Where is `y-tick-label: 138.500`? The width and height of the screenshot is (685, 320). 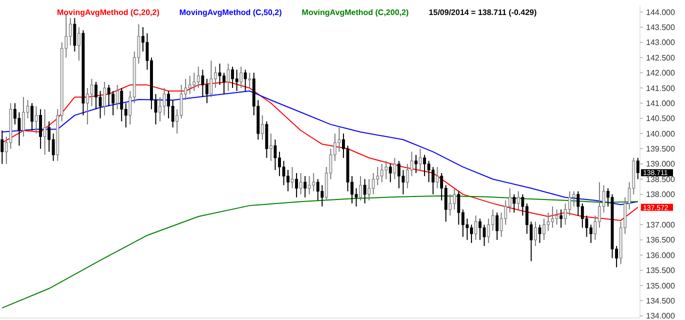
y-tick-label: 138.500 is located at coordinates (661, 179).